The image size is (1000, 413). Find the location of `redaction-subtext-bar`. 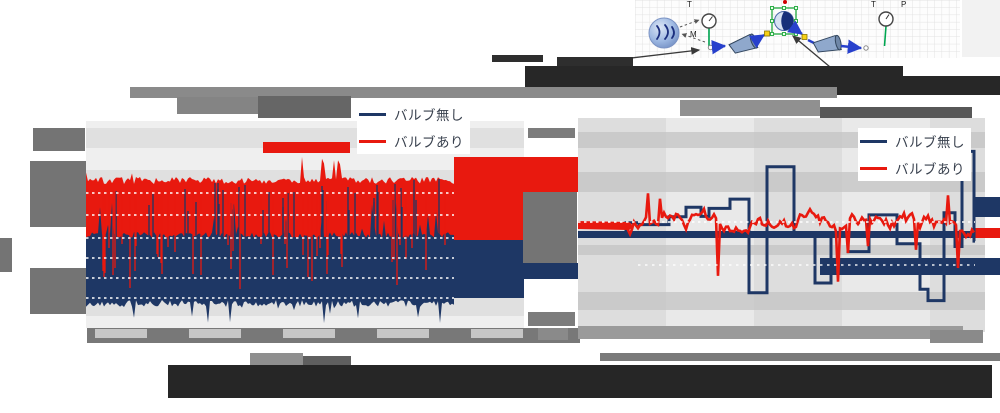

redaction-subtext-bar is located at coordinates (483, 92).